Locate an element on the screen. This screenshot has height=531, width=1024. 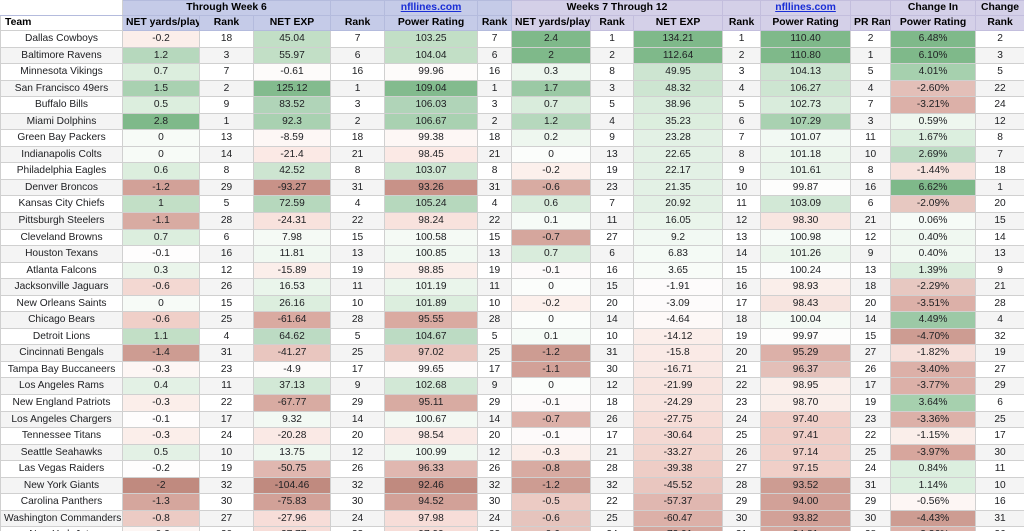
cell-value-a-net-exp: 16.53 is located at coordinates (292, 287).